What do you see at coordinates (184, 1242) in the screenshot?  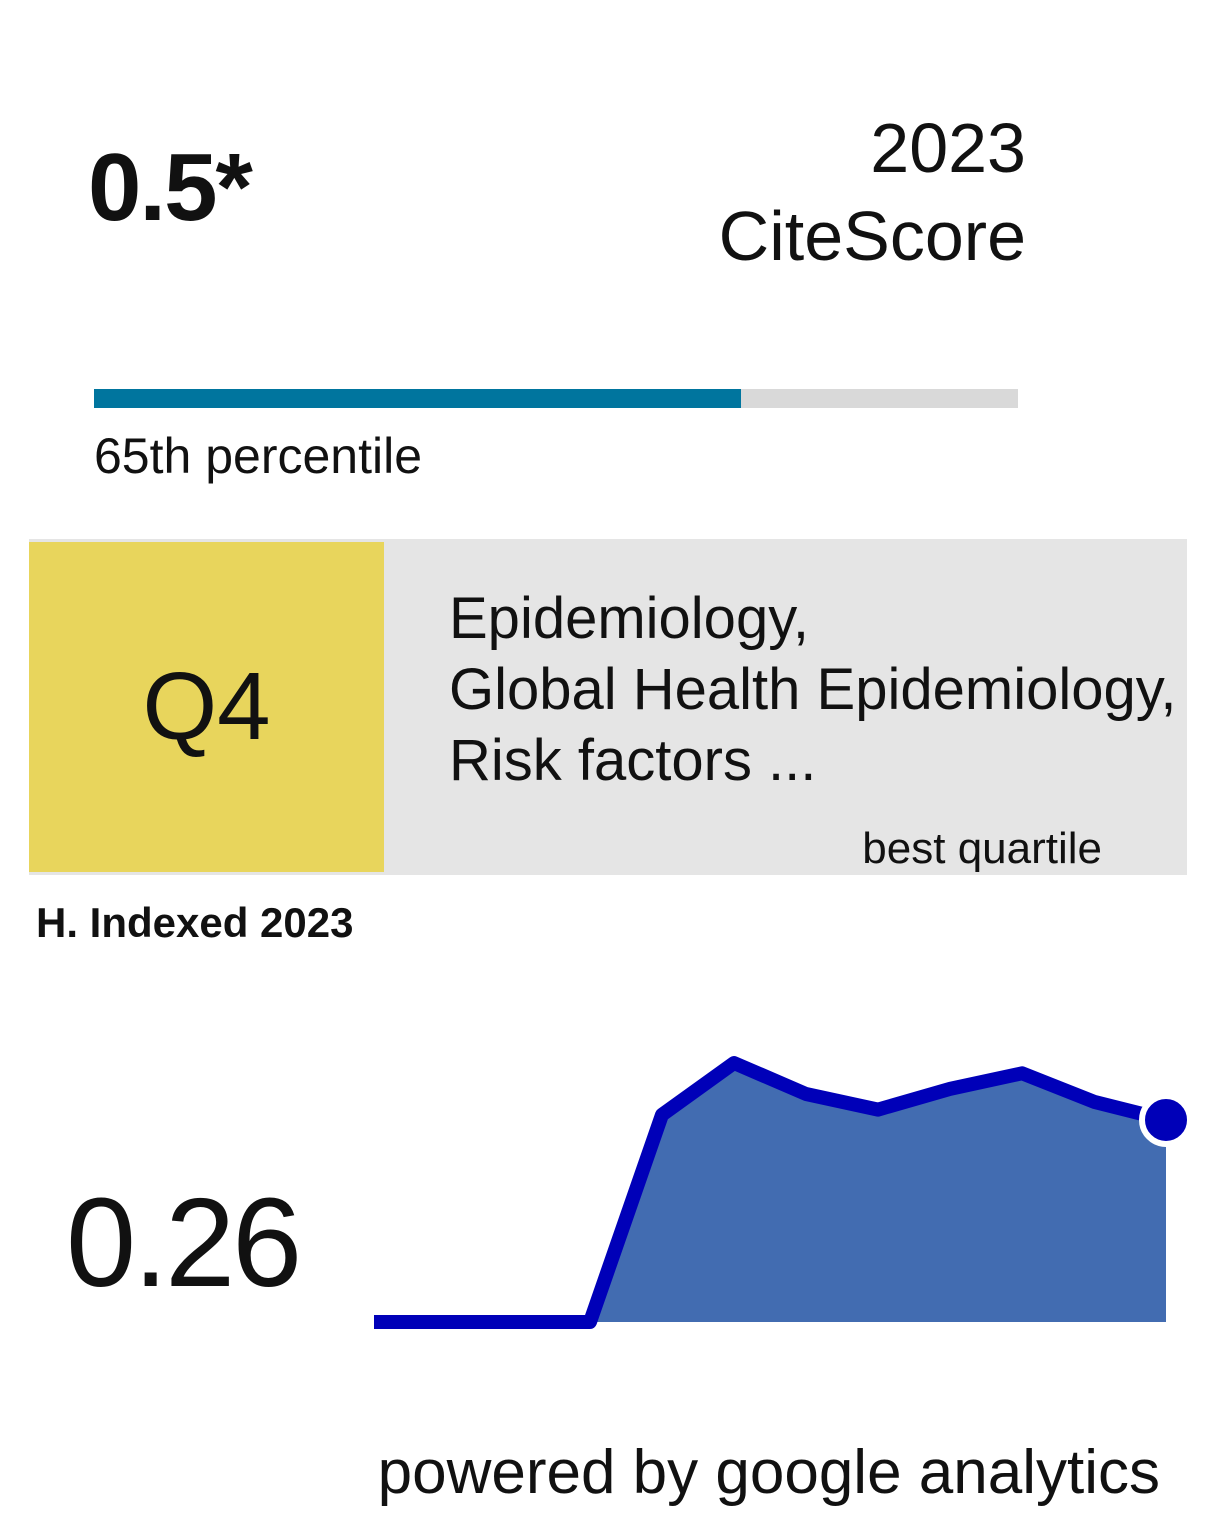 I see `hindex-value: 0.26` at bounding box center [184, 1242].